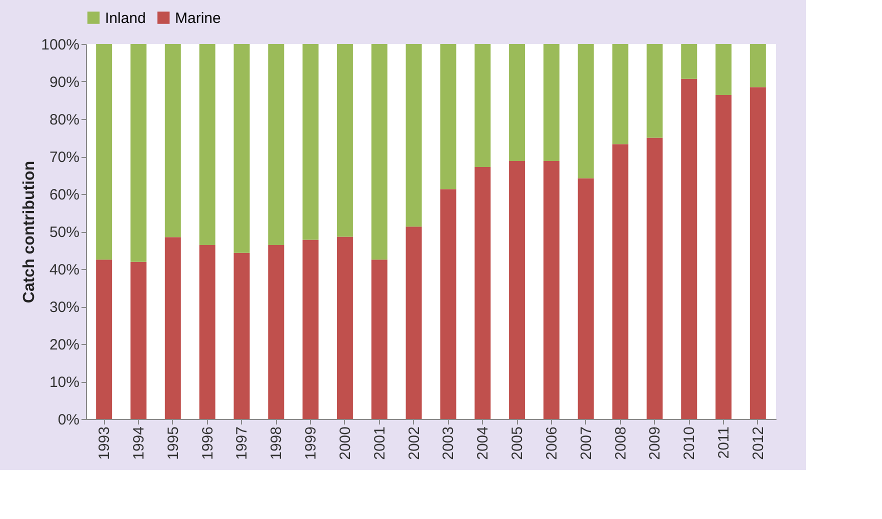 The width and height of the screenshot is (882, 519). I want to click on legend-label: Marine, so click(198, 18).